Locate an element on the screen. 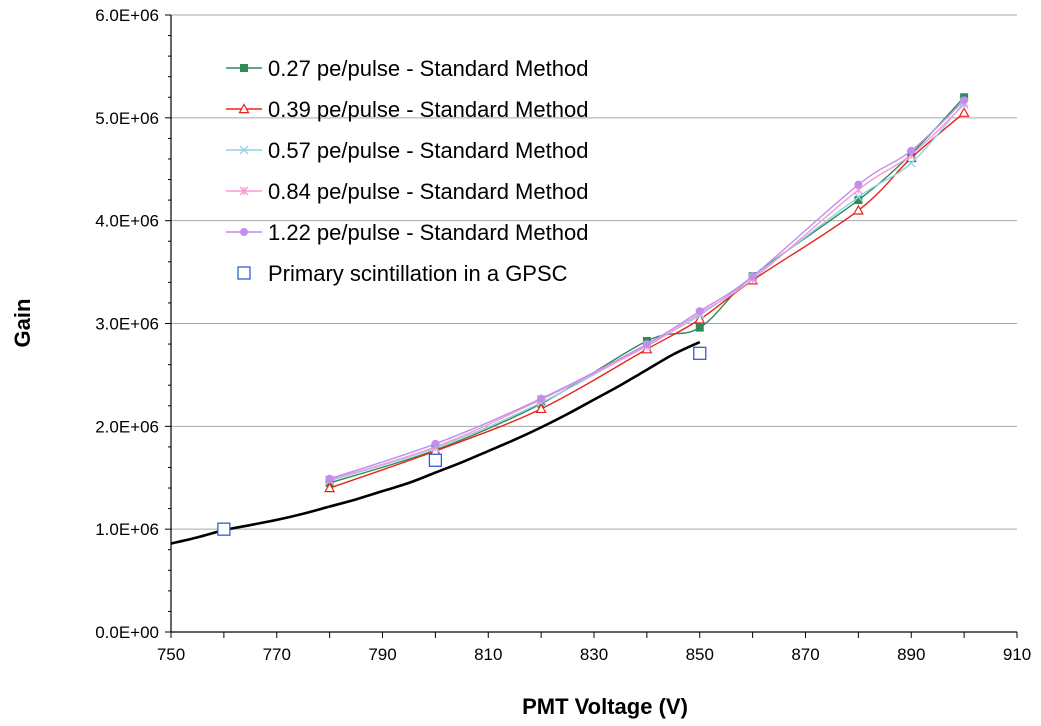 The image size is (1041, 726). y-tick-label: 3.0E+06 is located at coordinates (127, 324).